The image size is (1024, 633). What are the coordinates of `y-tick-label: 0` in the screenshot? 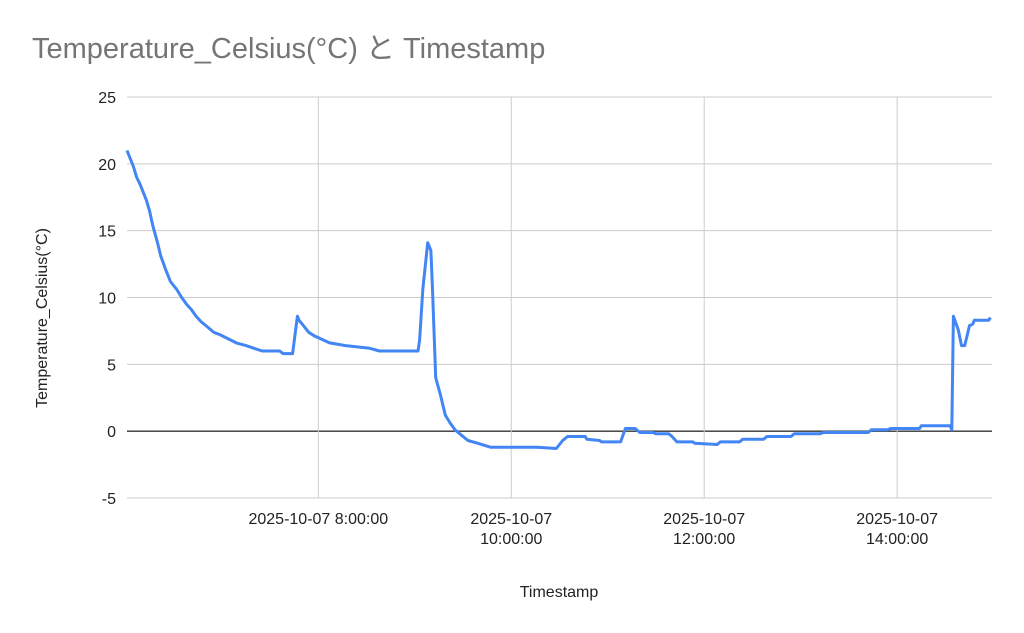 It's located at (111, 432).